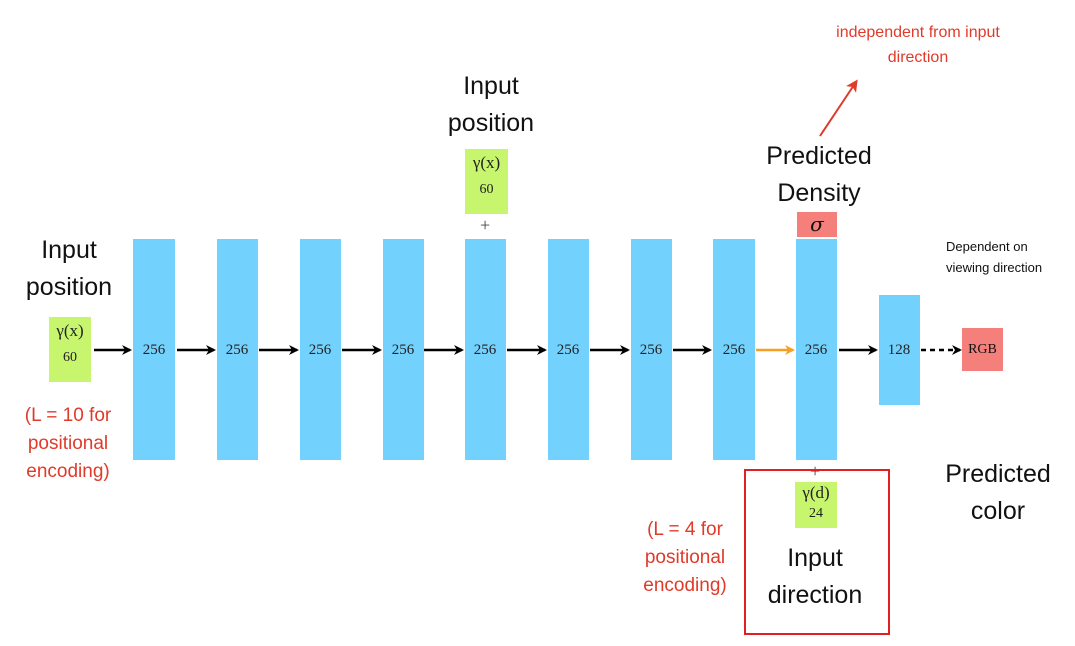  What do you see at coordinates (320, 350) in the screenshot?
I see `layer-3-label: 256` at bounding box center [320, 350].